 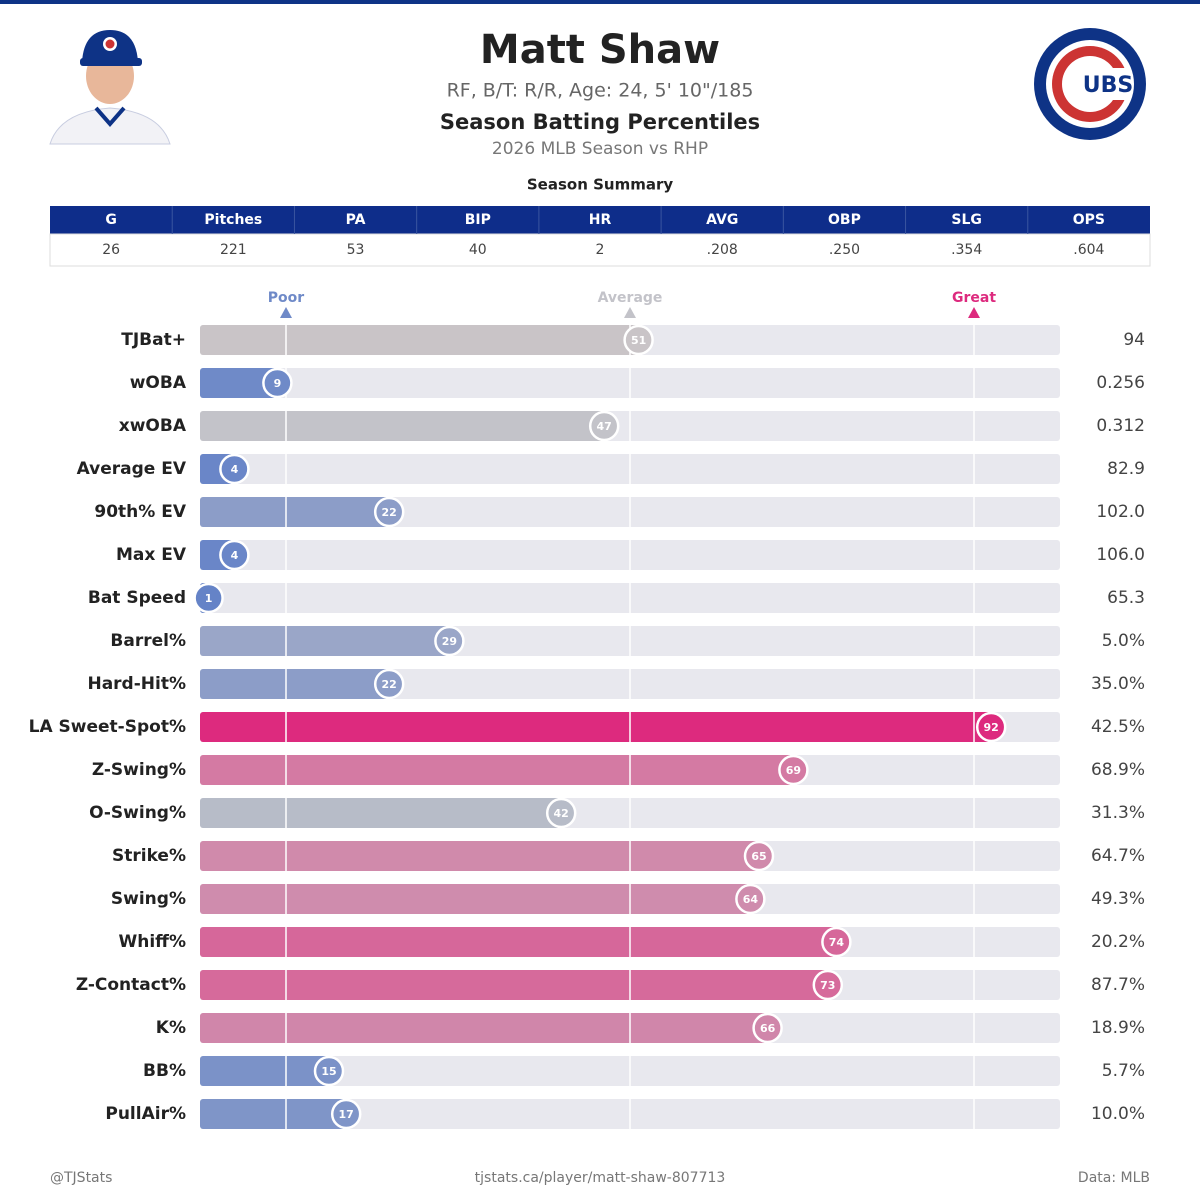 What do you see at coordinates (966, 250) in the screenshot?
I see `table-cell: .354` at bounding box center [966, 250].